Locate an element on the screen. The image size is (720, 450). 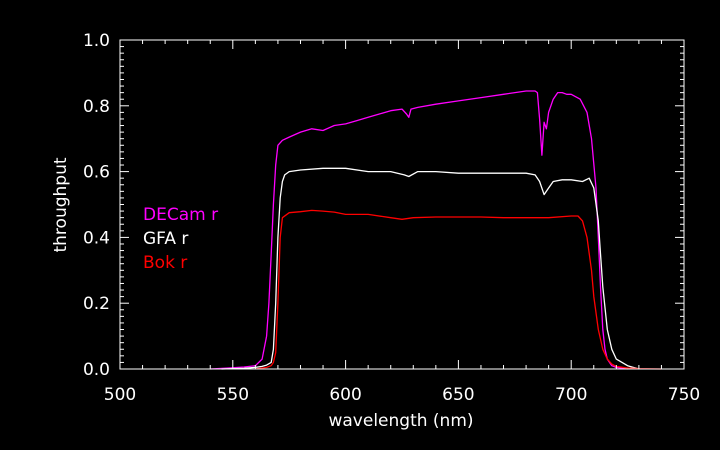
legend-entry: DECam r is located at coordinates (180, 215).